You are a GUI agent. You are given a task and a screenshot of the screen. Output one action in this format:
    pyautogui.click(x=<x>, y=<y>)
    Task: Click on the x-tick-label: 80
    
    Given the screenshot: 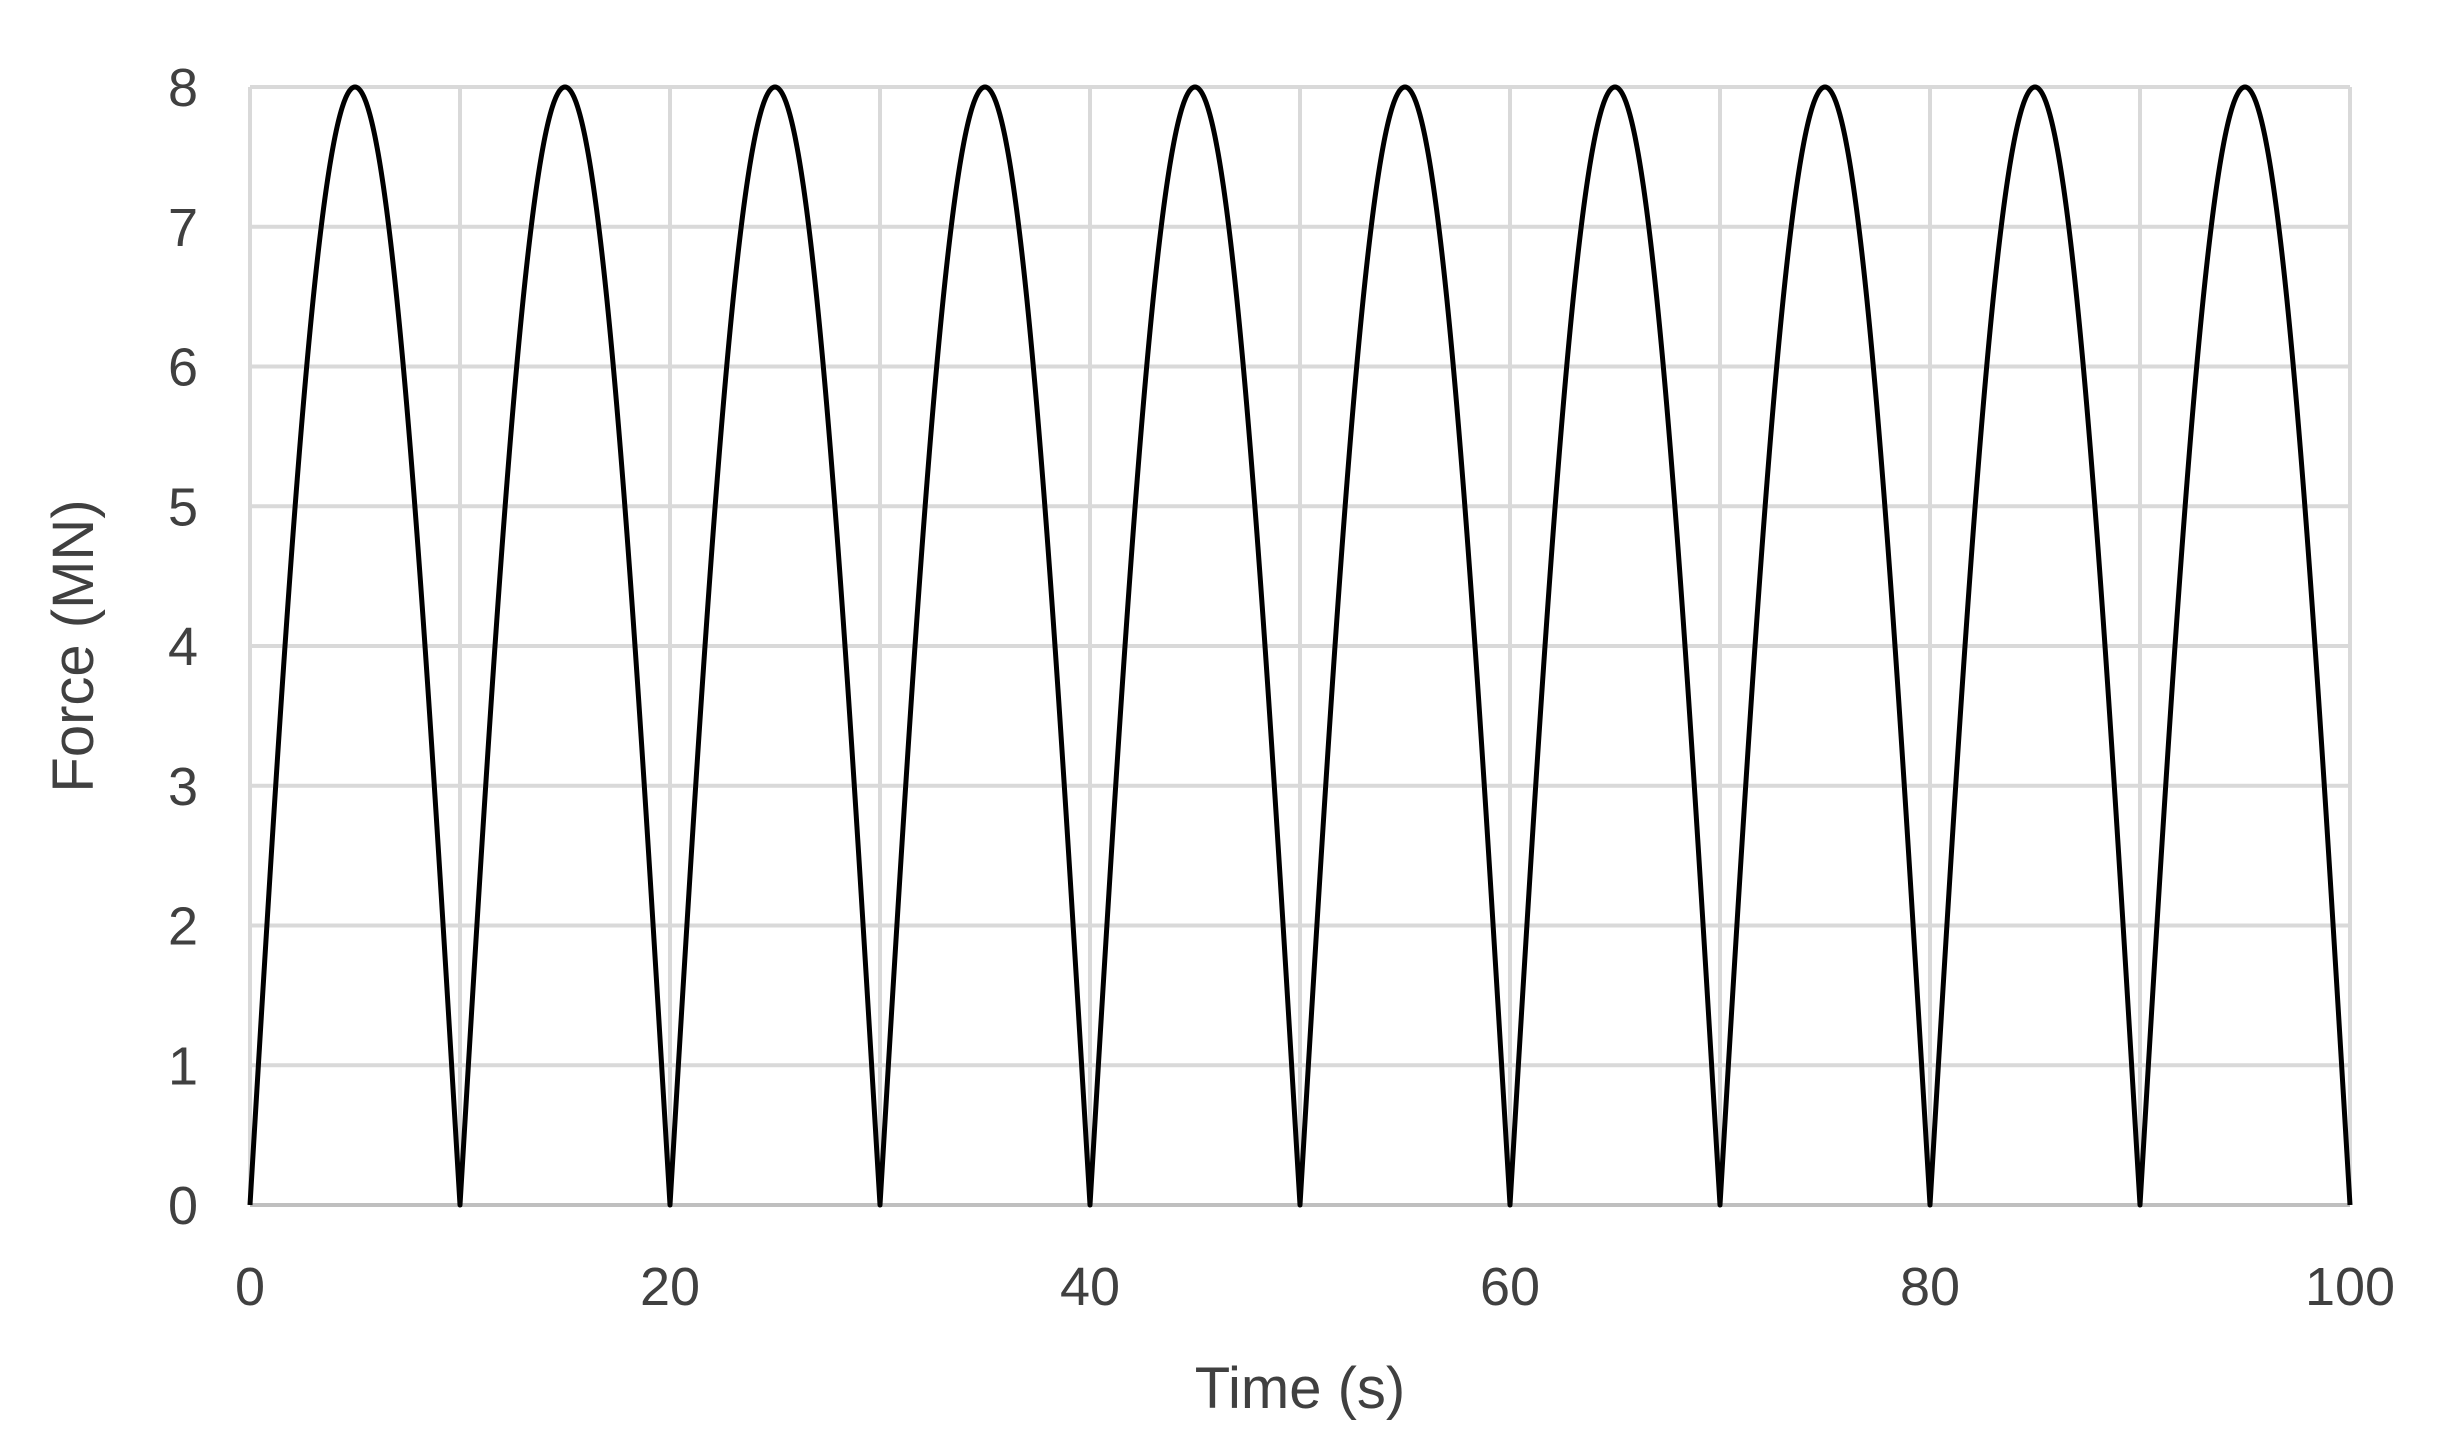 What is the action you would take?
    pyautogui.click(x=1930, y=1287)
    